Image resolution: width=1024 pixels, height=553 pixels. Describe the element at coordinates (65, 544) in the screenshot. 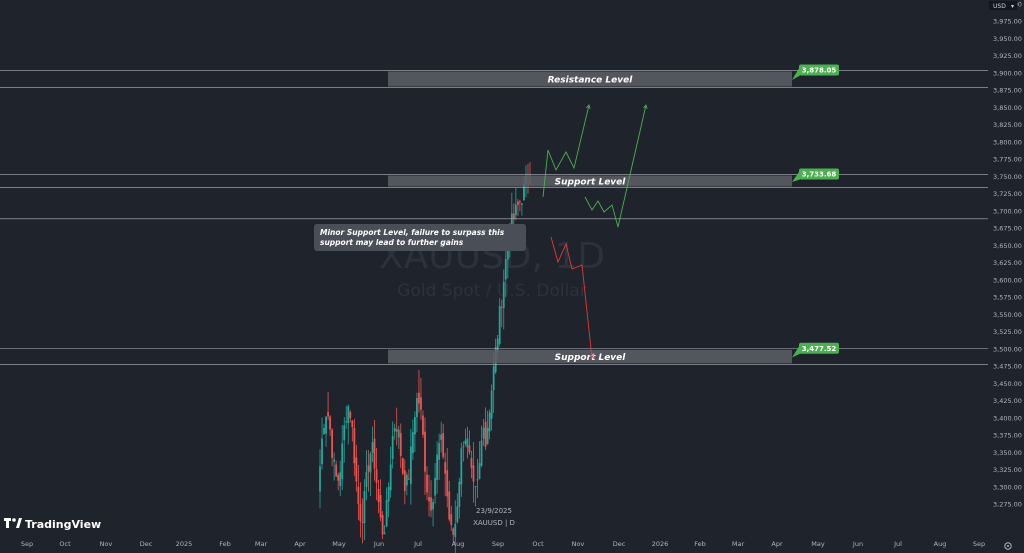

I see `time-tick-label: Oct` at that location.